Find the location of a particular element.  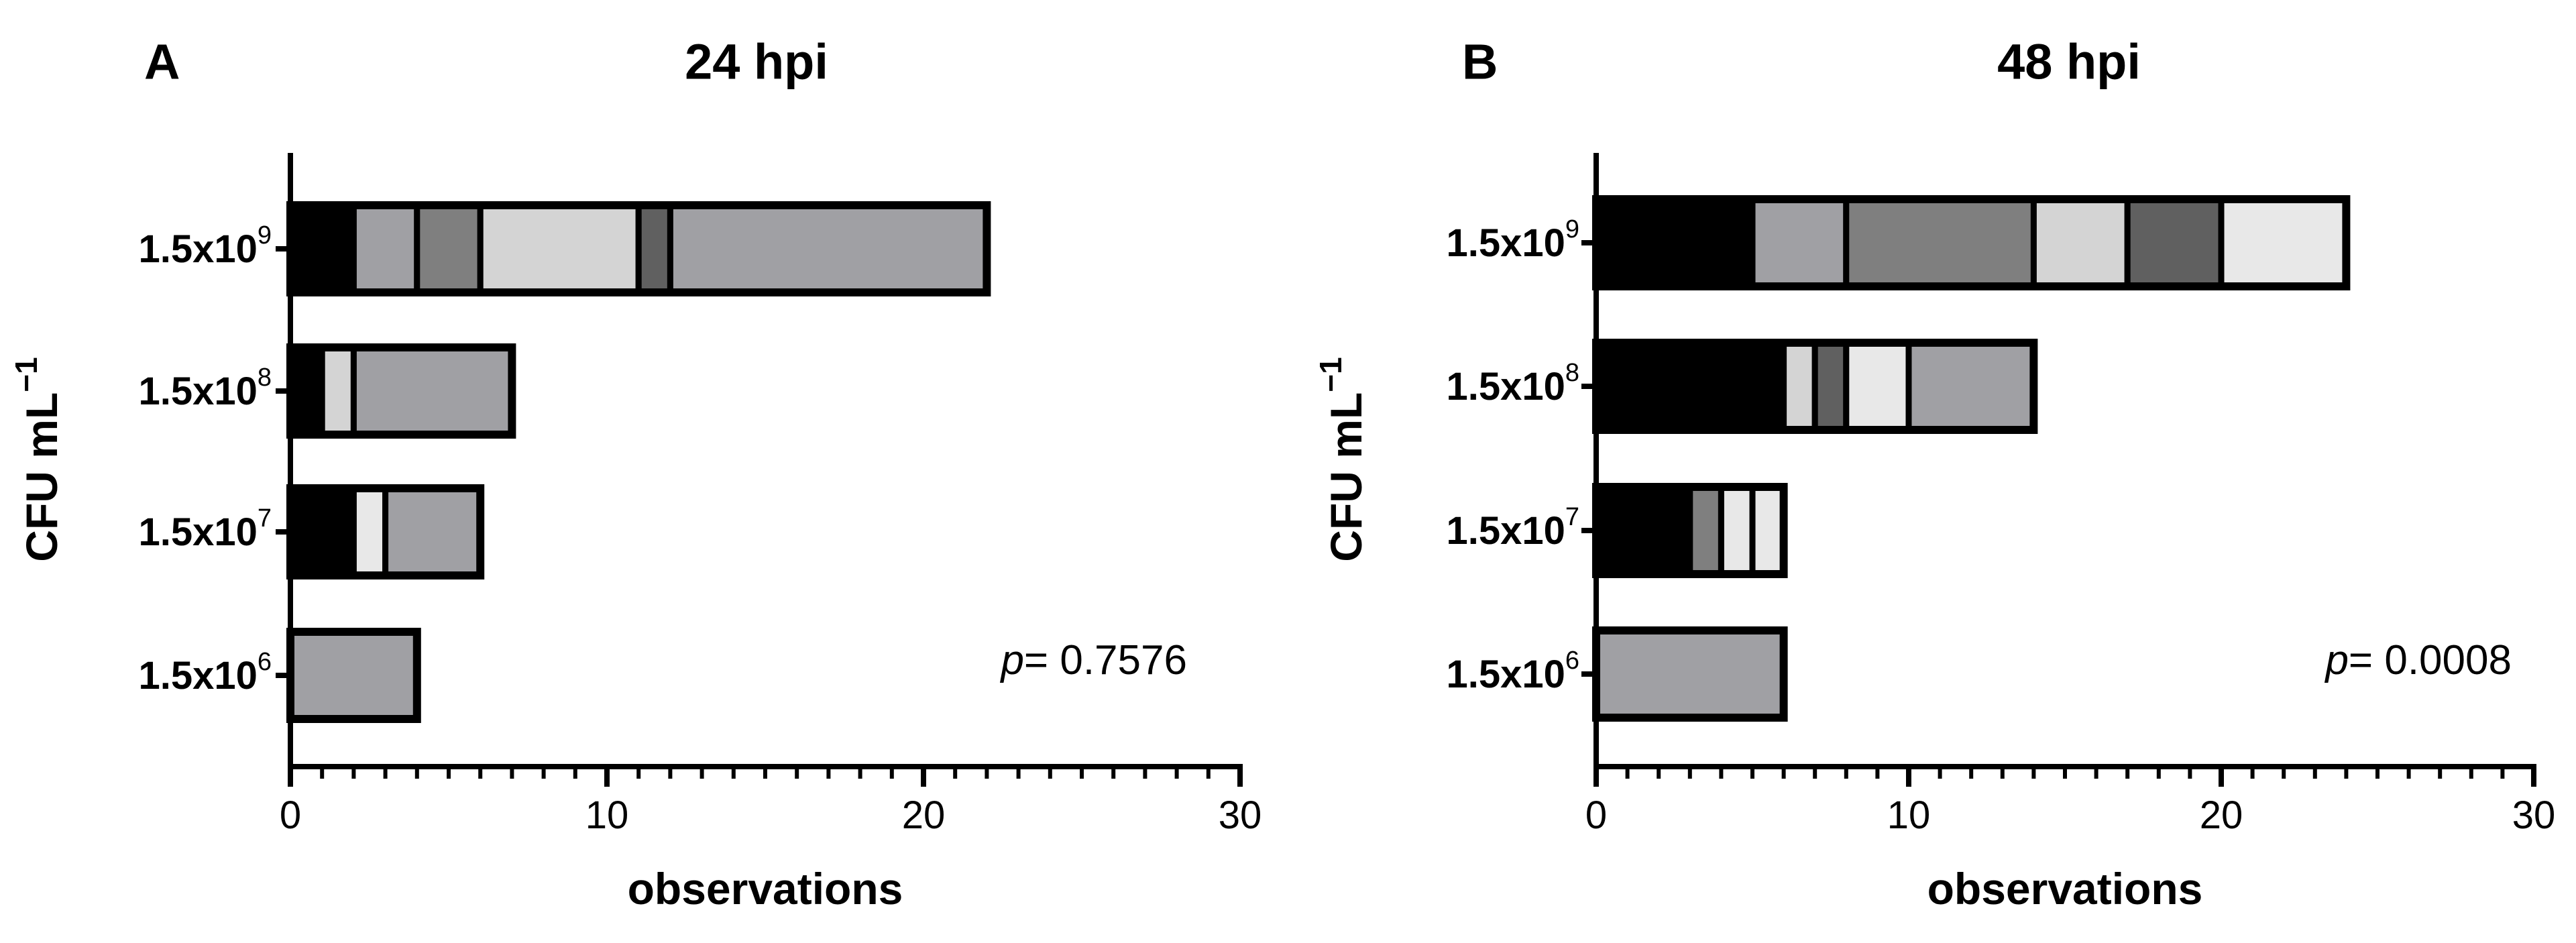

p-value-annotation: p= 0.0008 is located at coordinates (2418, 660).